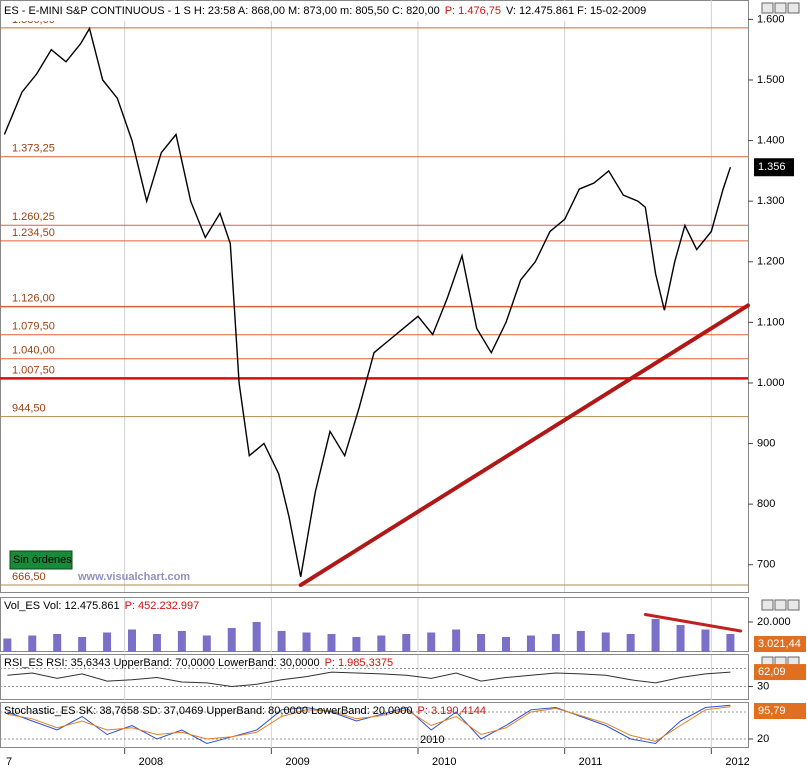 The height and width of the screenshot is (777, 807). What do you see at coordinates (133, 577) in the screenshot?
I see `watermark: www.visualchart.com` at bounding box center [133, 577].